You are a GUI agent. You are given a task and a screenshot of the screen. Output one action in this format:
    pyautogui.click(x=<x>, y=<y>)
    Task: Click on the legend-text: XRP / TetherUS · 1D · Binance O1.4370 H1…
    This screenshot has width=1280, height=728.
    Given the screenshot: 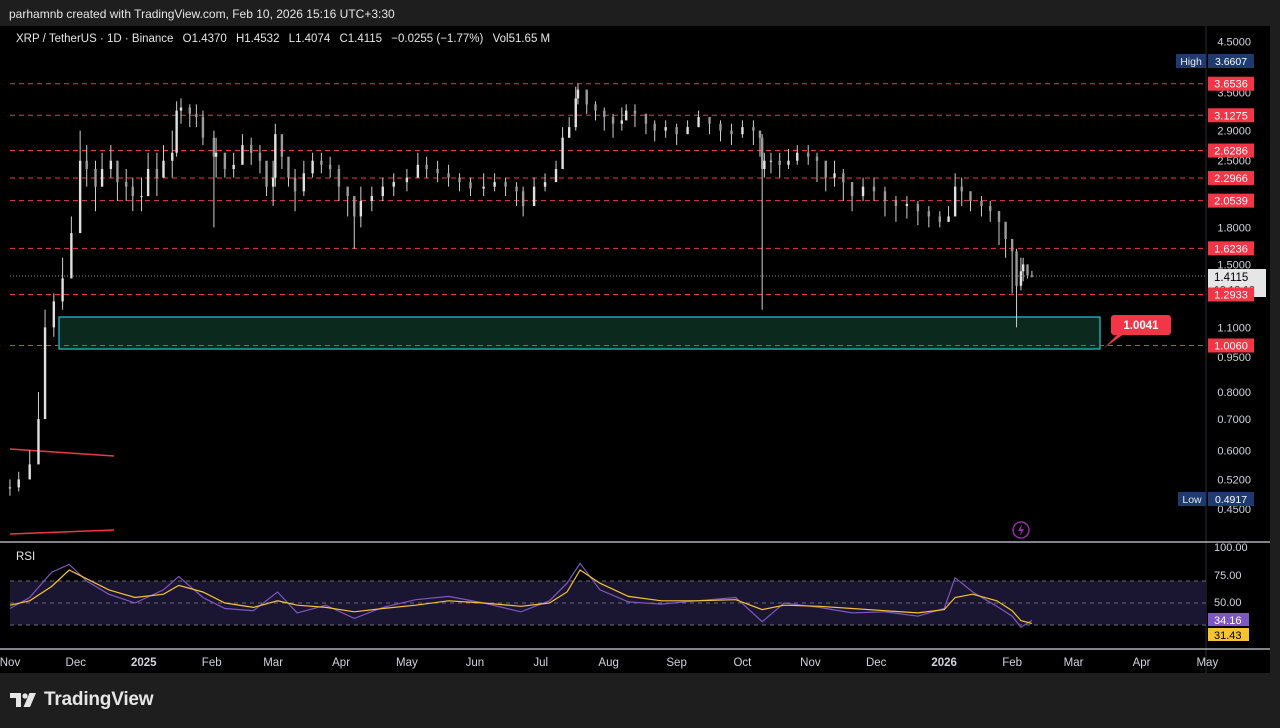 What is the action you would take?
    pyautogui.click(x=283, y=39)
    